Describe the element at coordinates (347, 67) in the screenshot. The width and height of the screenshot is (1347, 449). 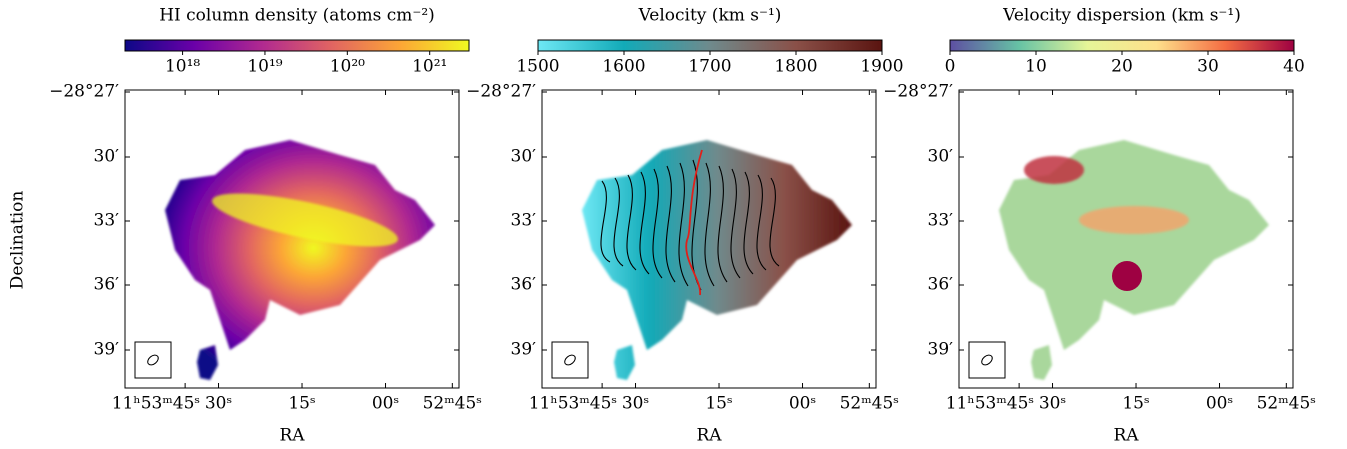
I see `colorbar-tick-label: 10²⁰` at that location.